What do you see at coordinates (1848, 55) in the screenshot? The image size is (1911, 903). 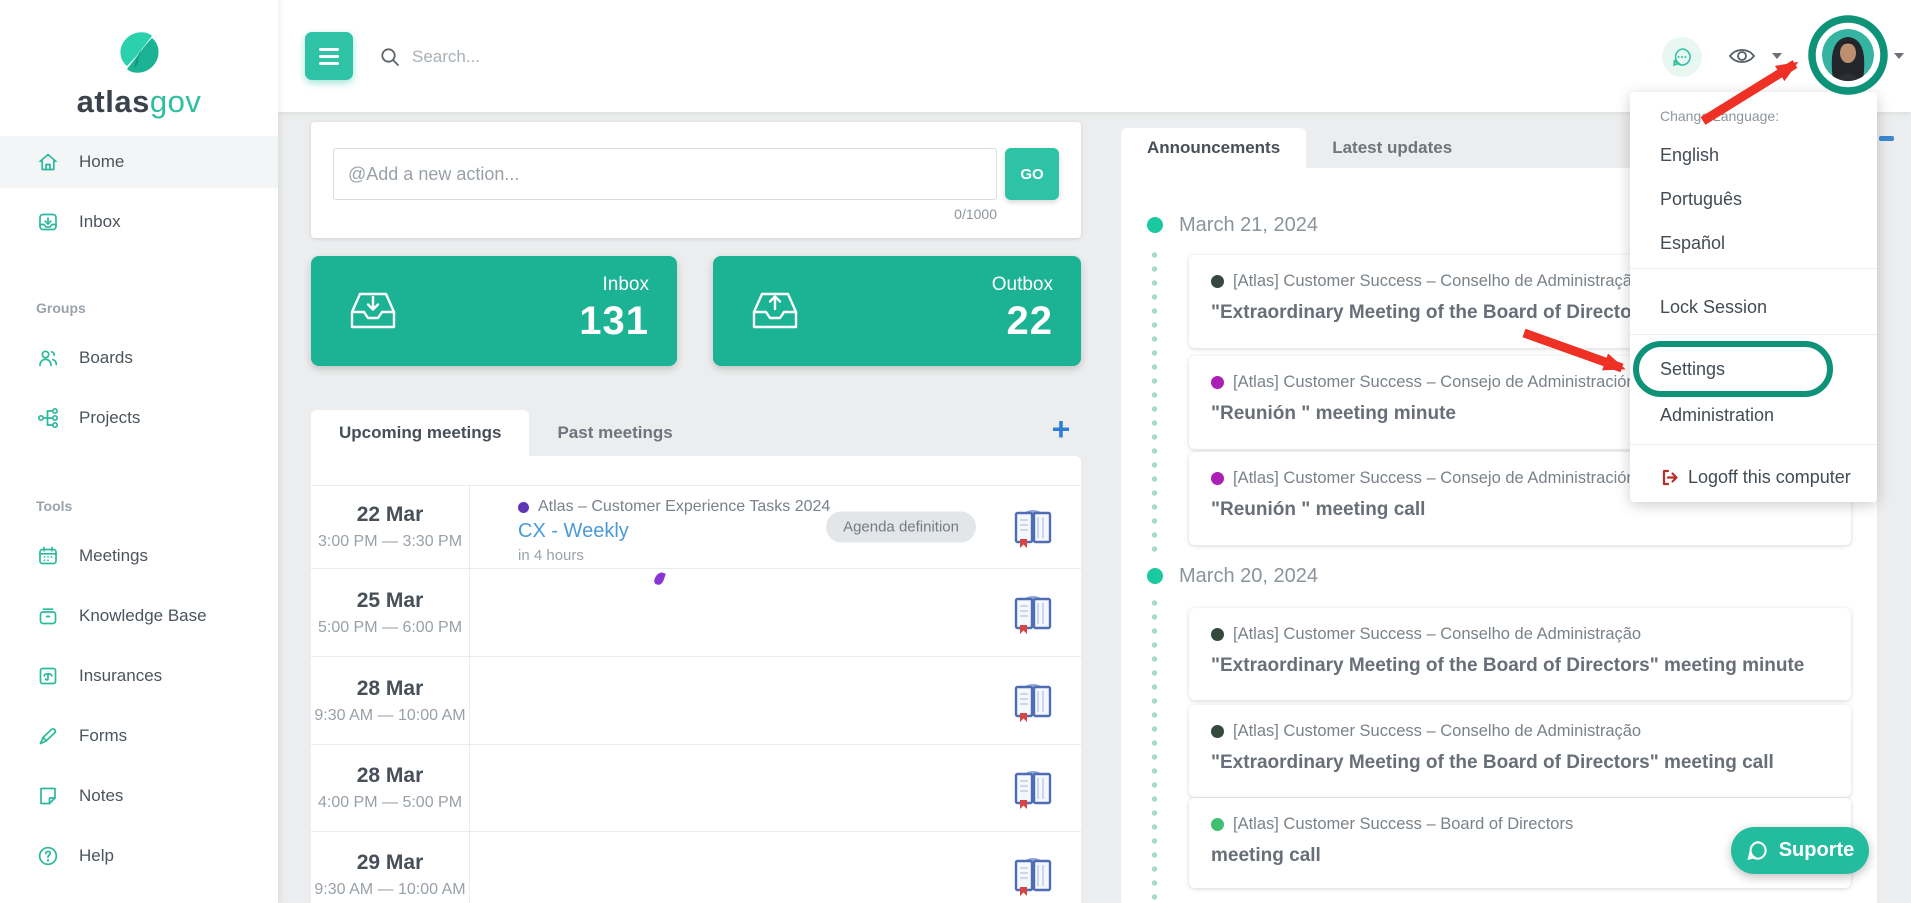 I see `user-avatar` at bounding box center [1848, 55].